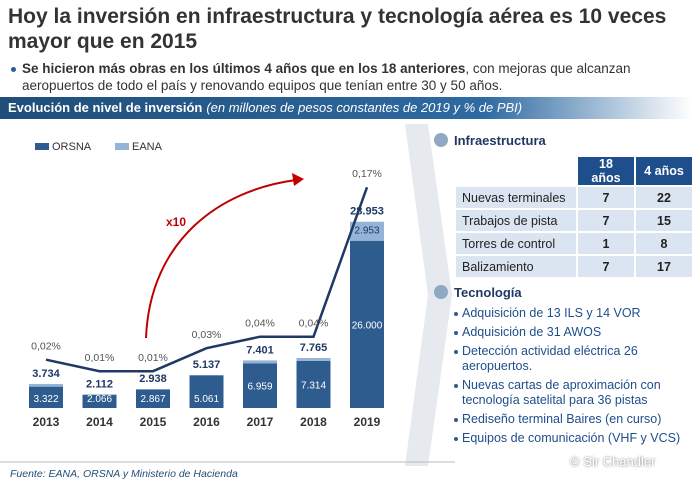  What do you see at coordinates (367, 422) in the screenshot?
I see `x-tick-label: 2019` at bounding box center [367, 422].